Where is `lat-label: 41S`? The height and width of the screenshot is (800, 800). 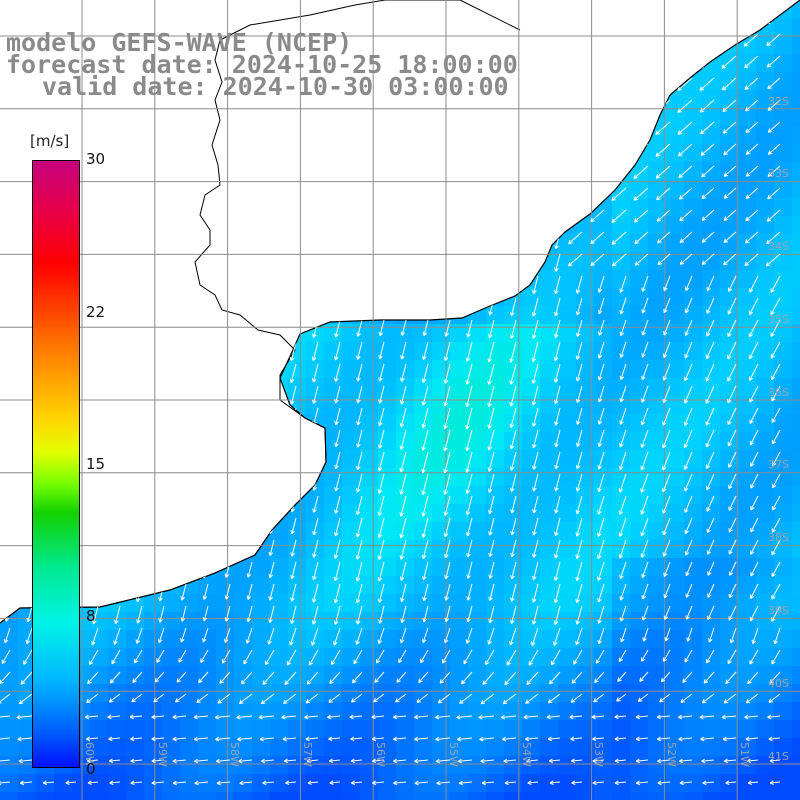
lat-label: 41S is located at coordinates (778, 756).